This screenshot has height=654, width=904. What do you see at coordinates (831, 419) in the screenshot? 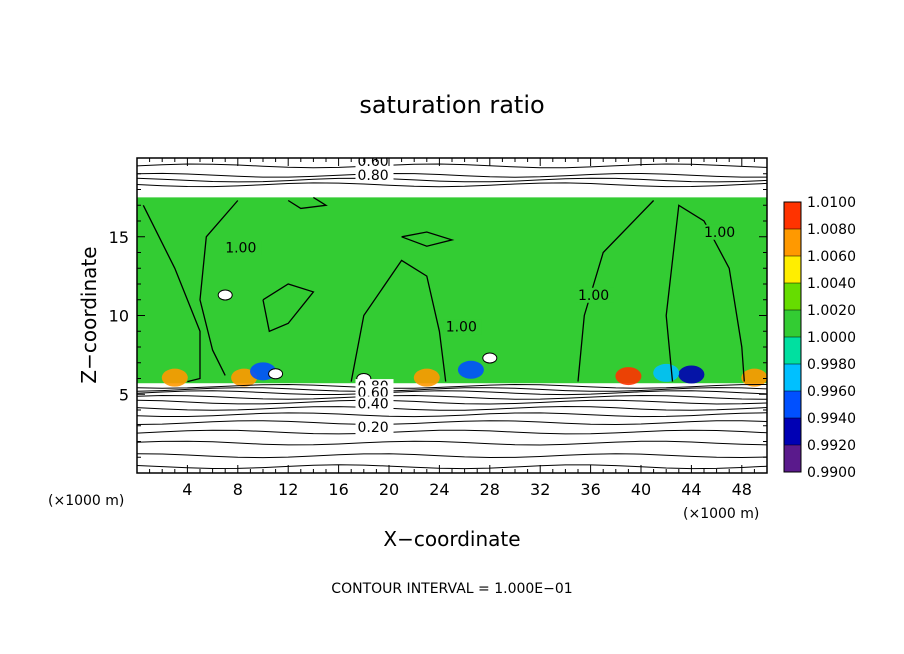
I see `colorbar-level-label: 0.9940` at bounding box center [831, 419].